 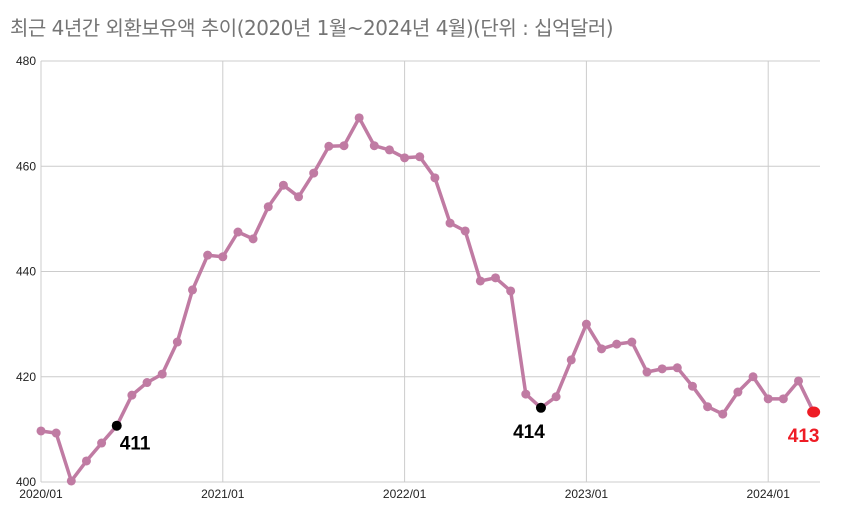 I want to click on annotation-label: 414, so click(x=529, y=432).